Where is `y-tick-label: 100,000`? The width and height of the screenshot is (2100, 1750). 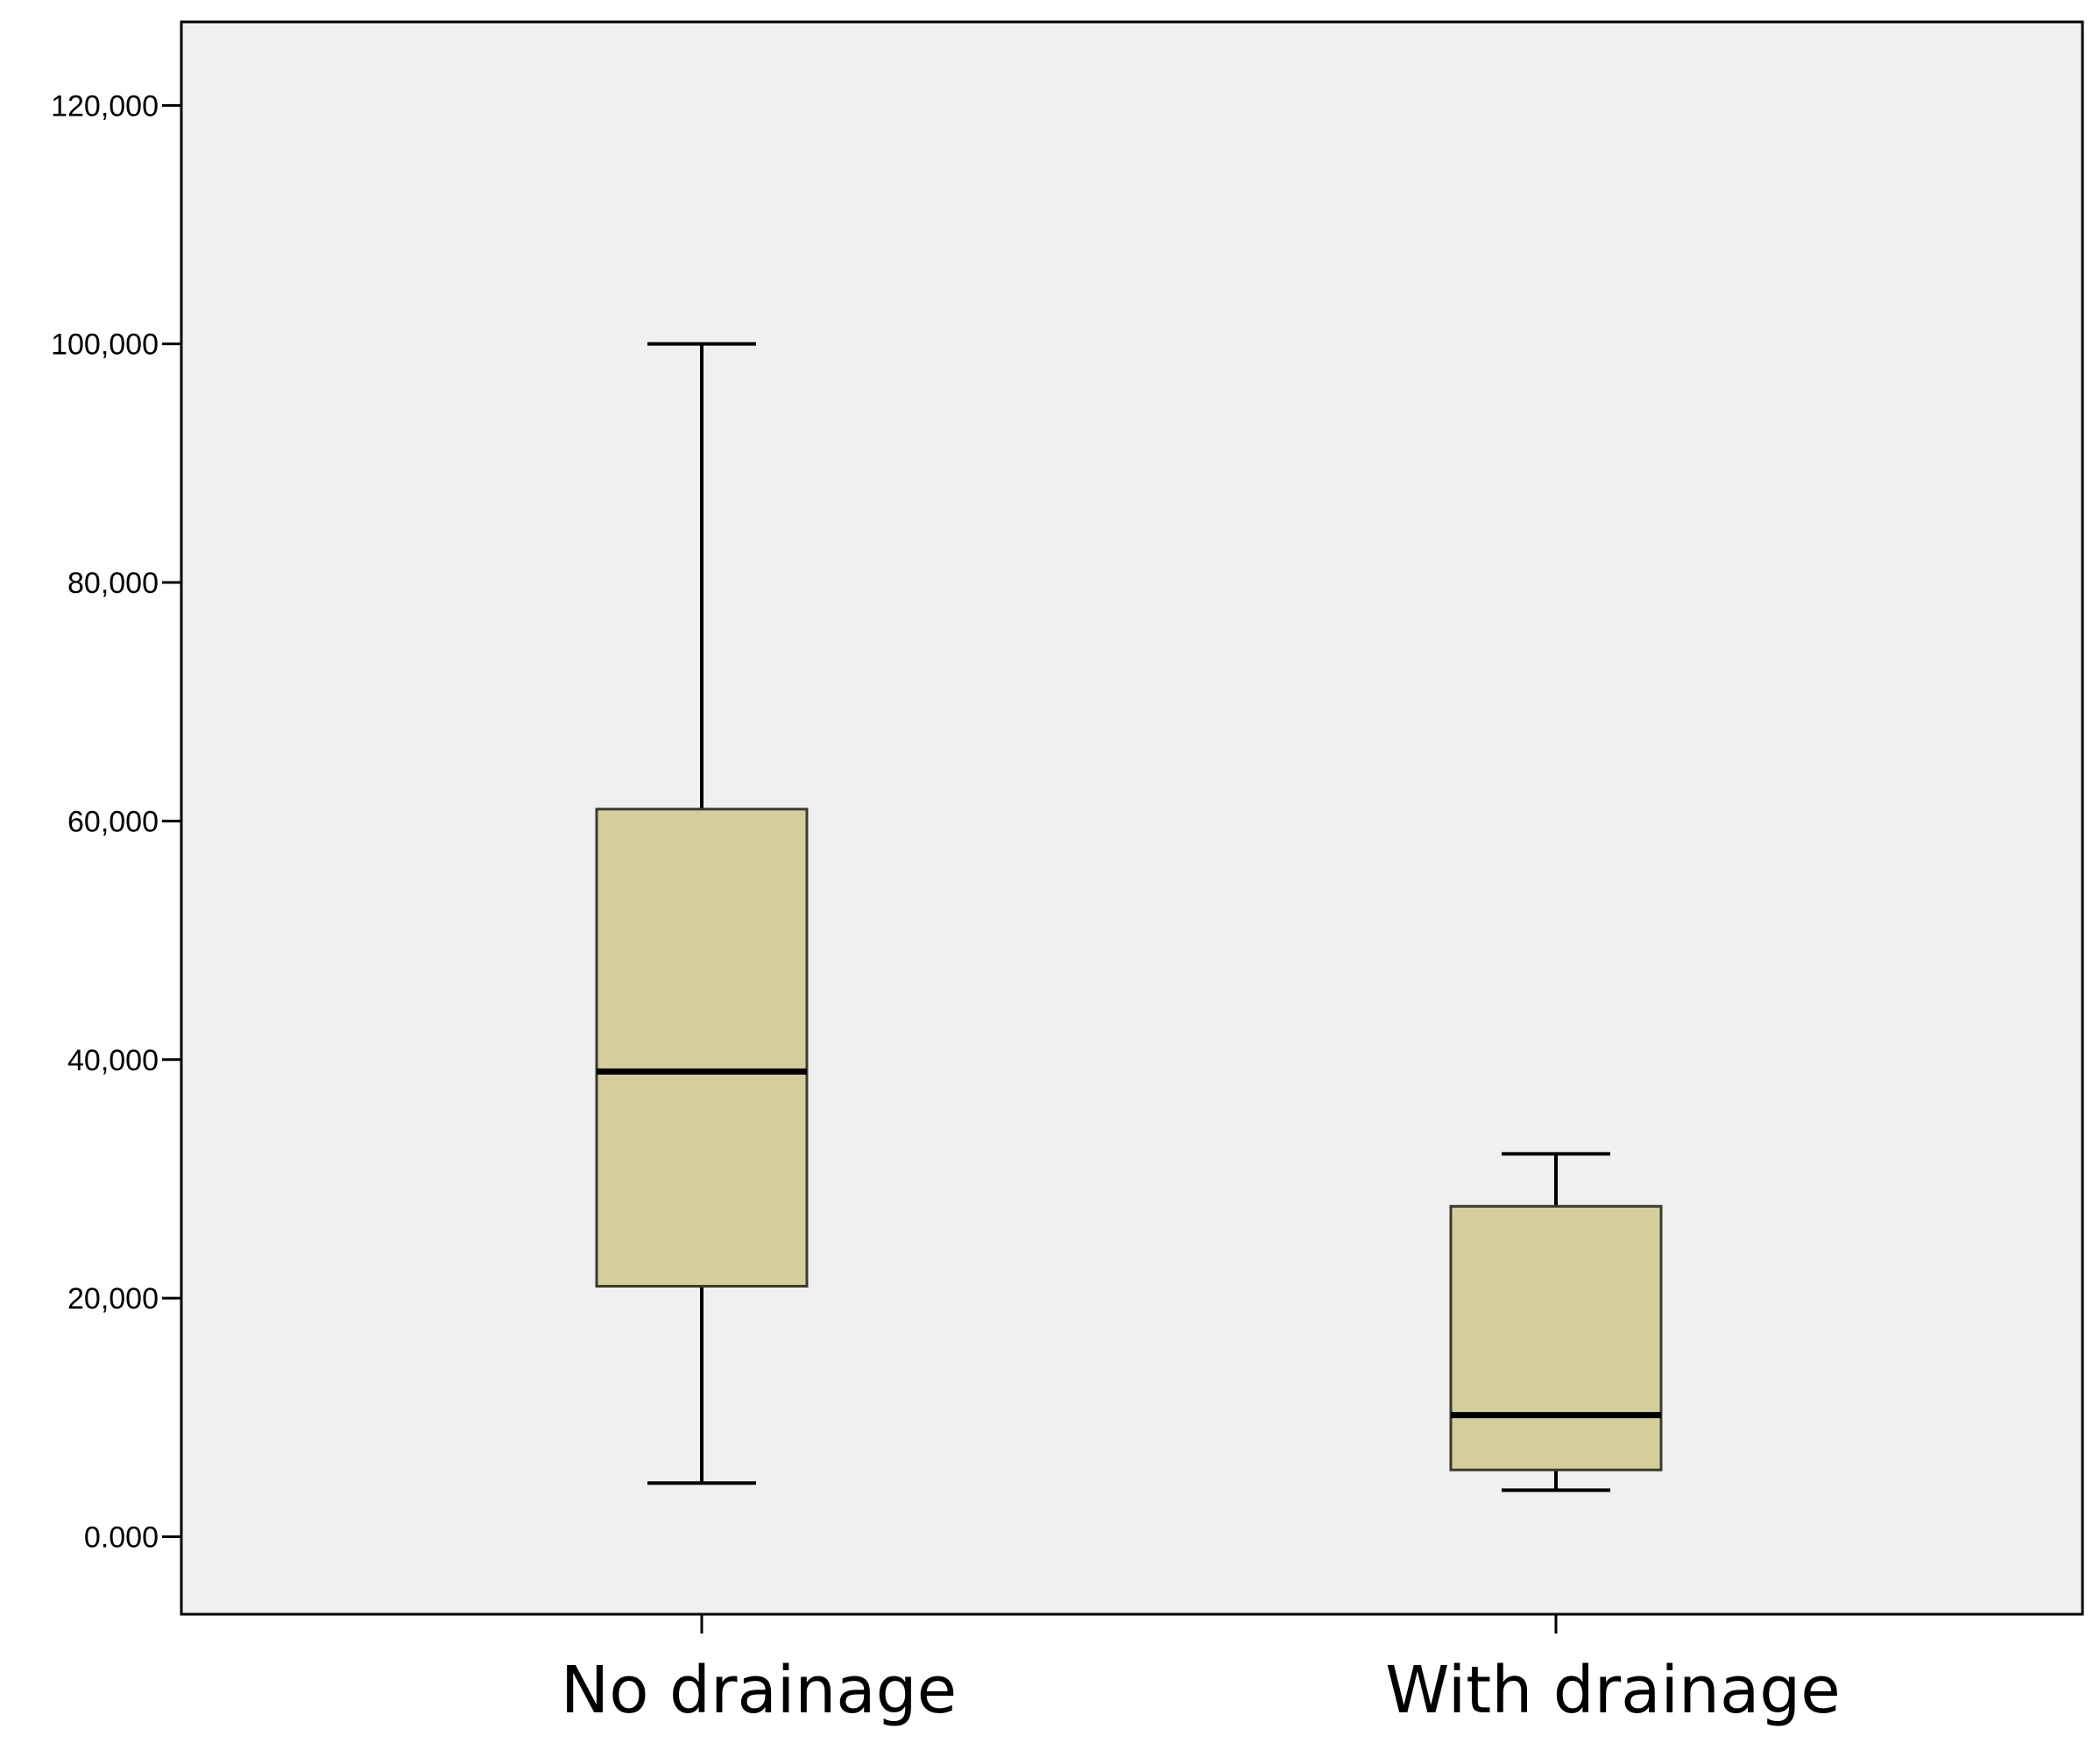
y-tick-label: 100,000 is located at coordinates (105, 345).